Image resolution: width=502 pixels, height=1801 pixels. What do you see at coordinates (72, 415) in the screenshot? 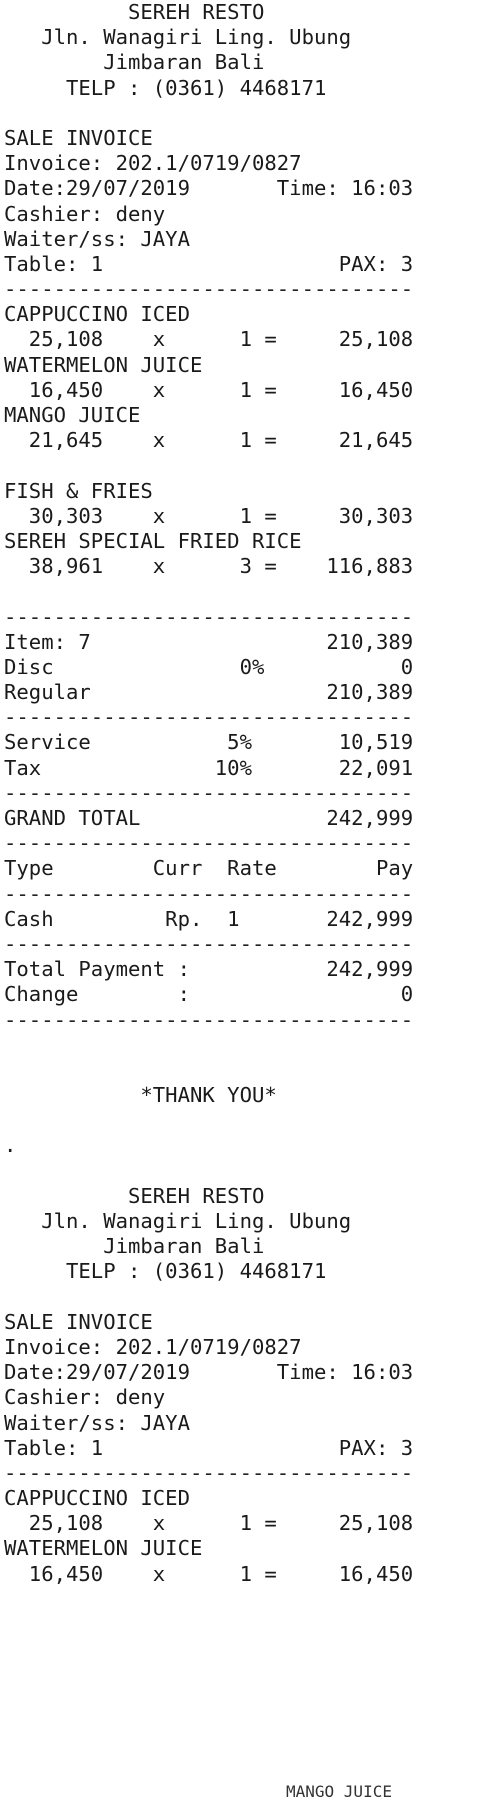
I see `receipt-line: MANGO JUICE` at bounding box center [72, 415].